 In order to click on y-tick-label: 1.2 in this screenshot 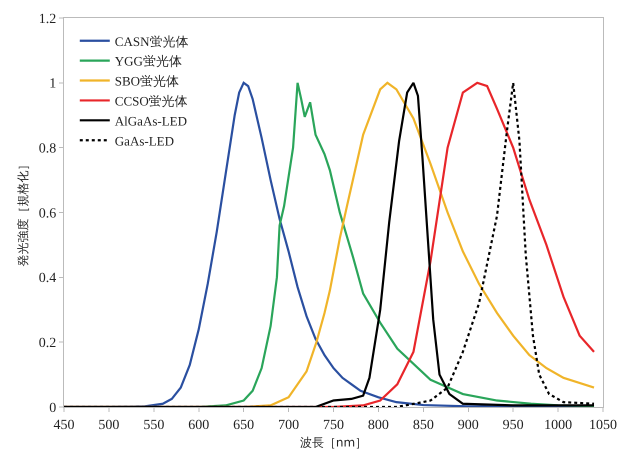, I will do `click(47, 19)`.